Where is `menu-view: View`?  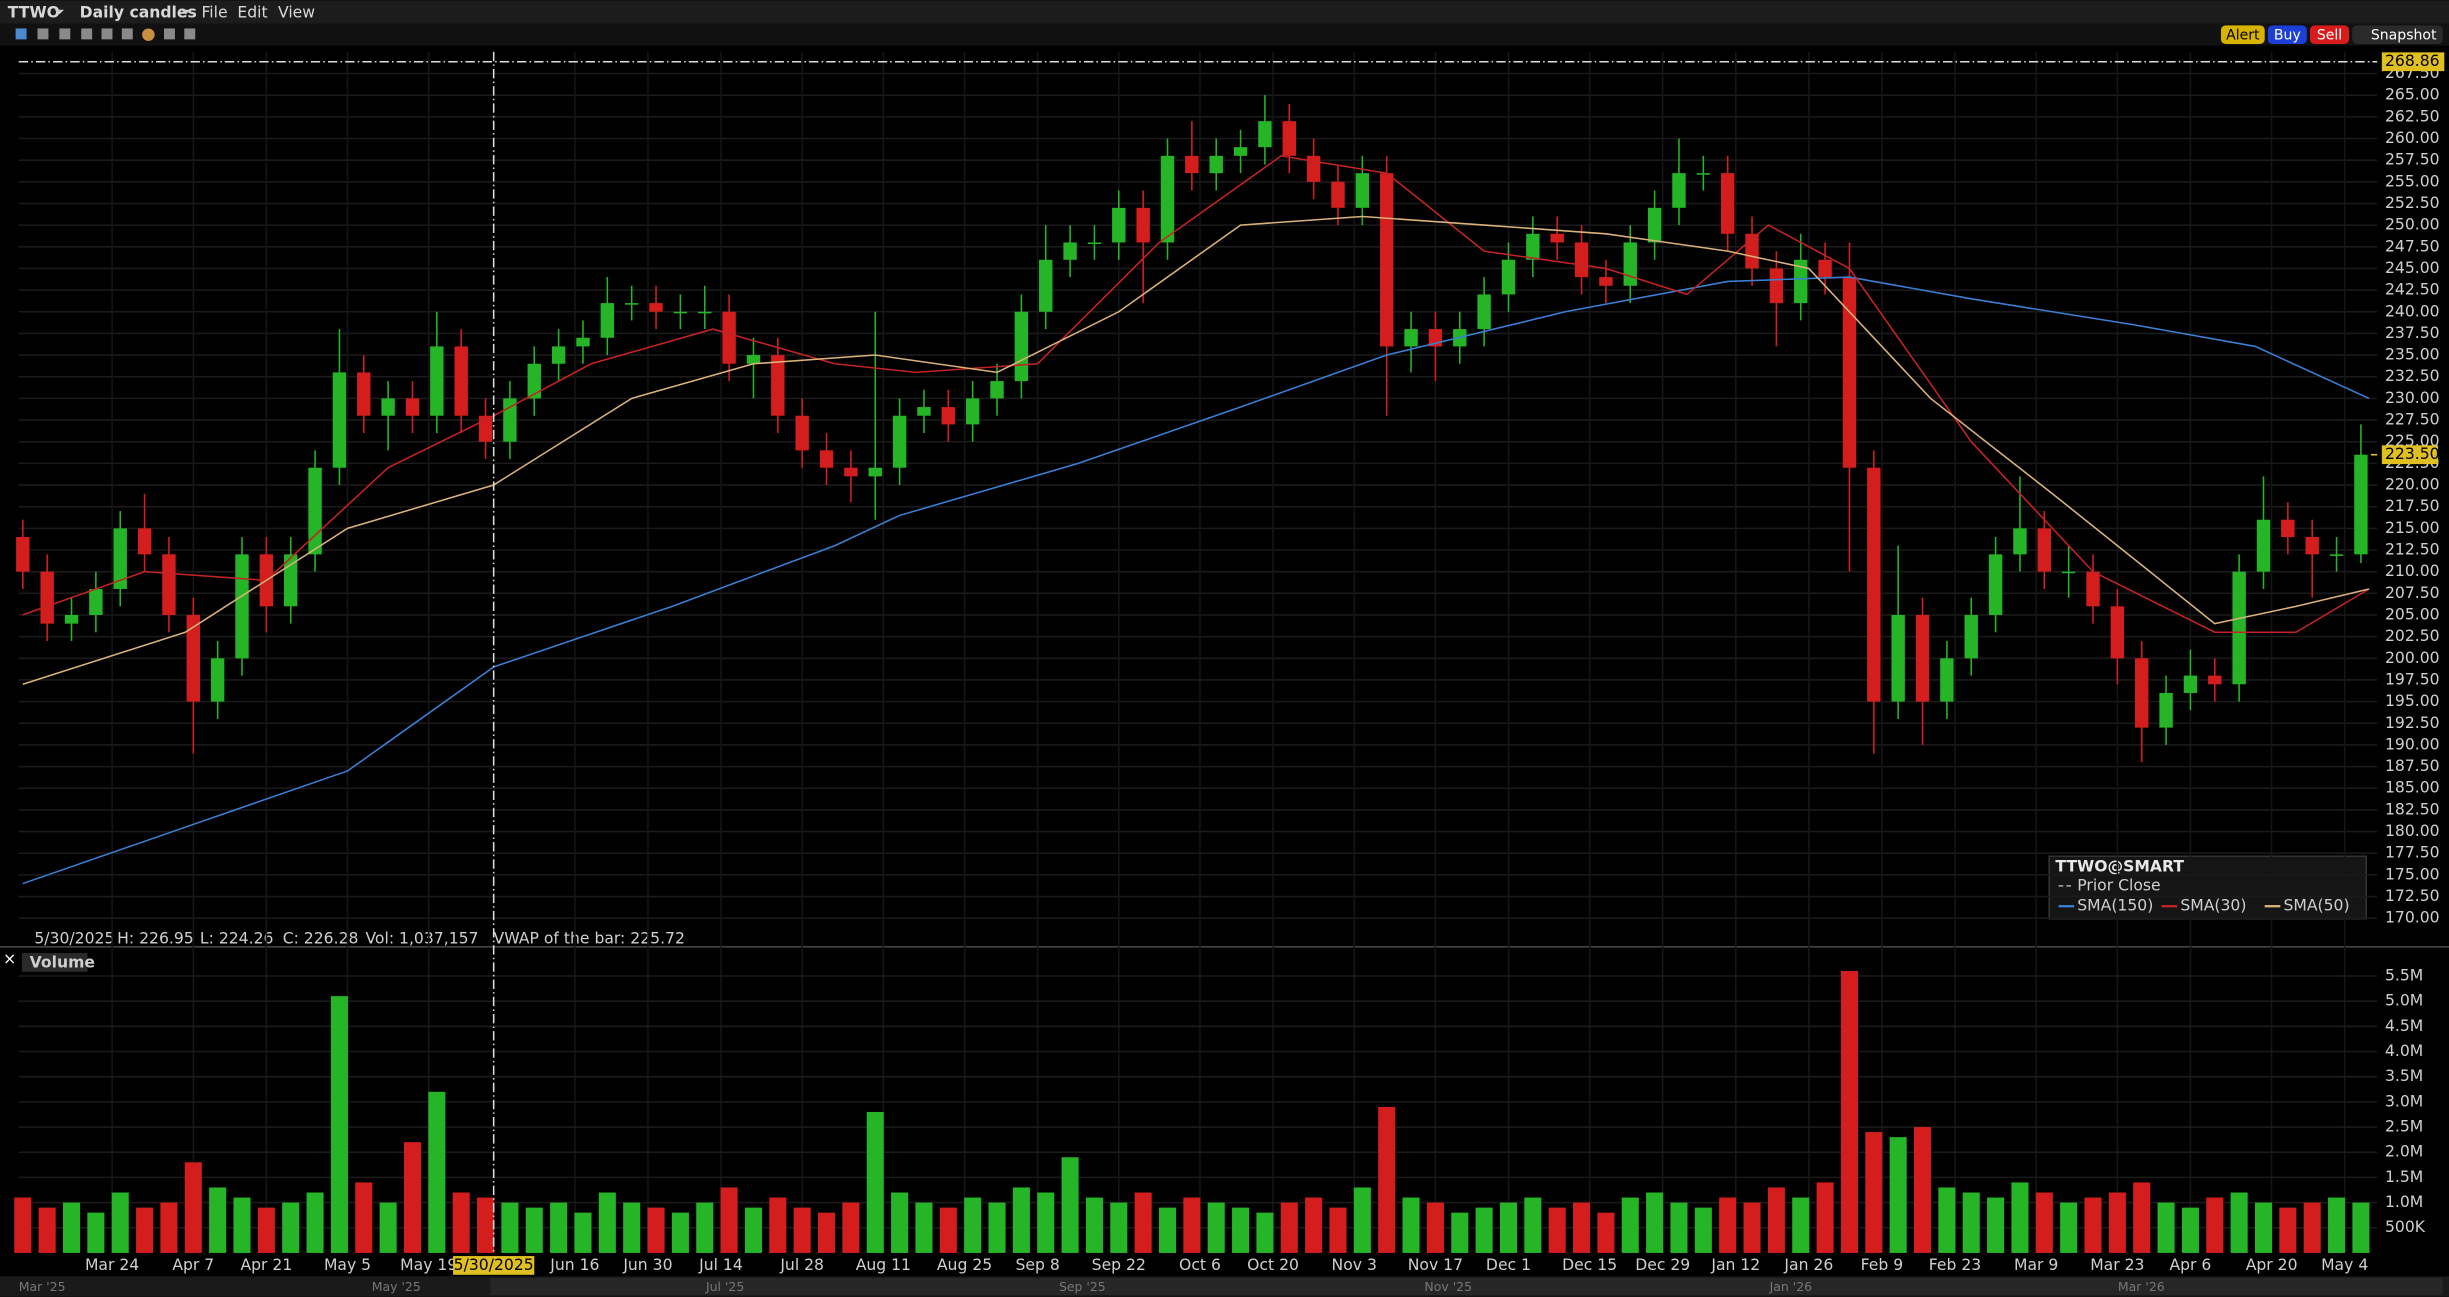 menu-view: View is located at coordinates (296, 12).